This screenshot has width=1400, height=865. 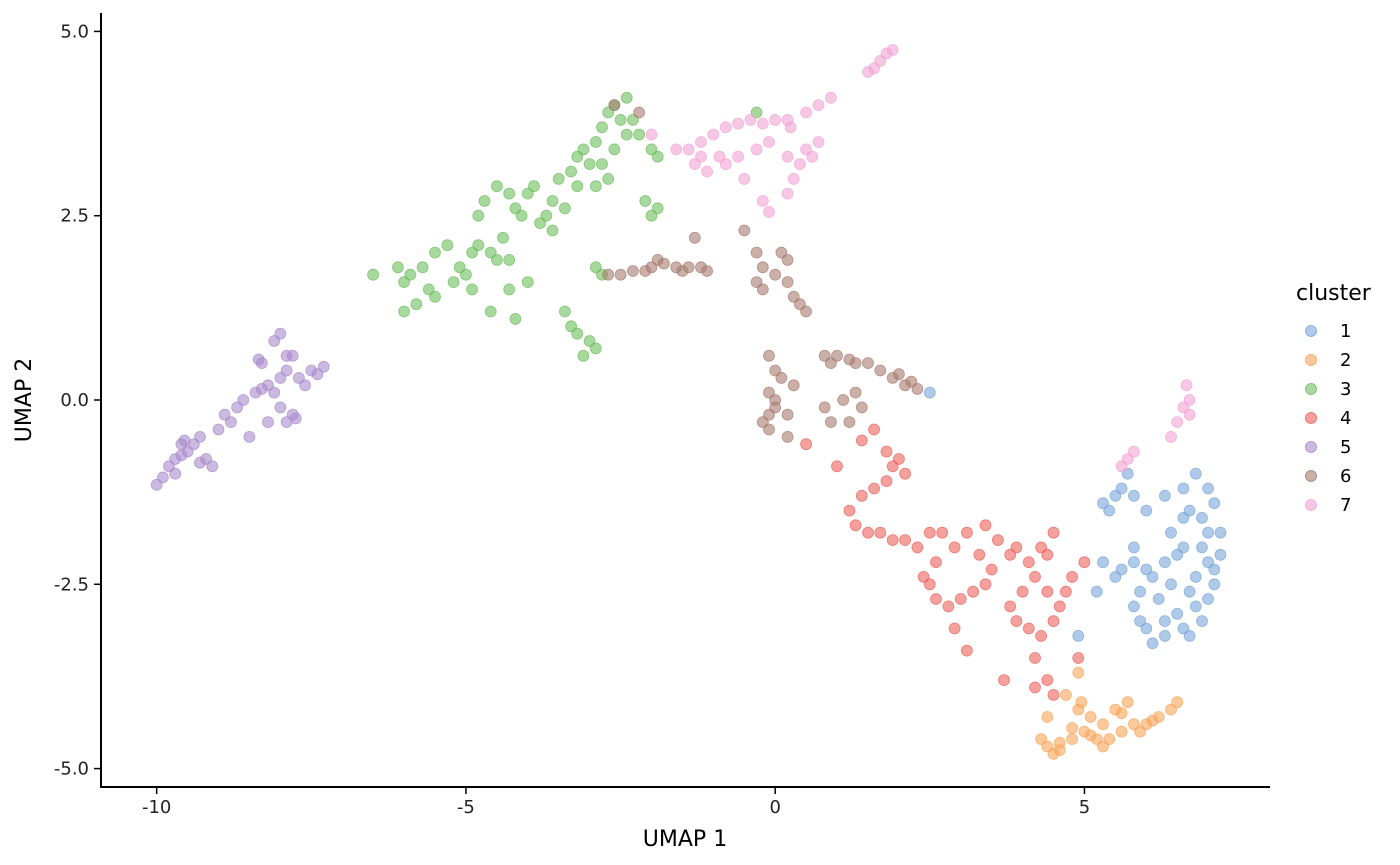 I want to click on x-tick-label: -5, so click(x=466, y=807).